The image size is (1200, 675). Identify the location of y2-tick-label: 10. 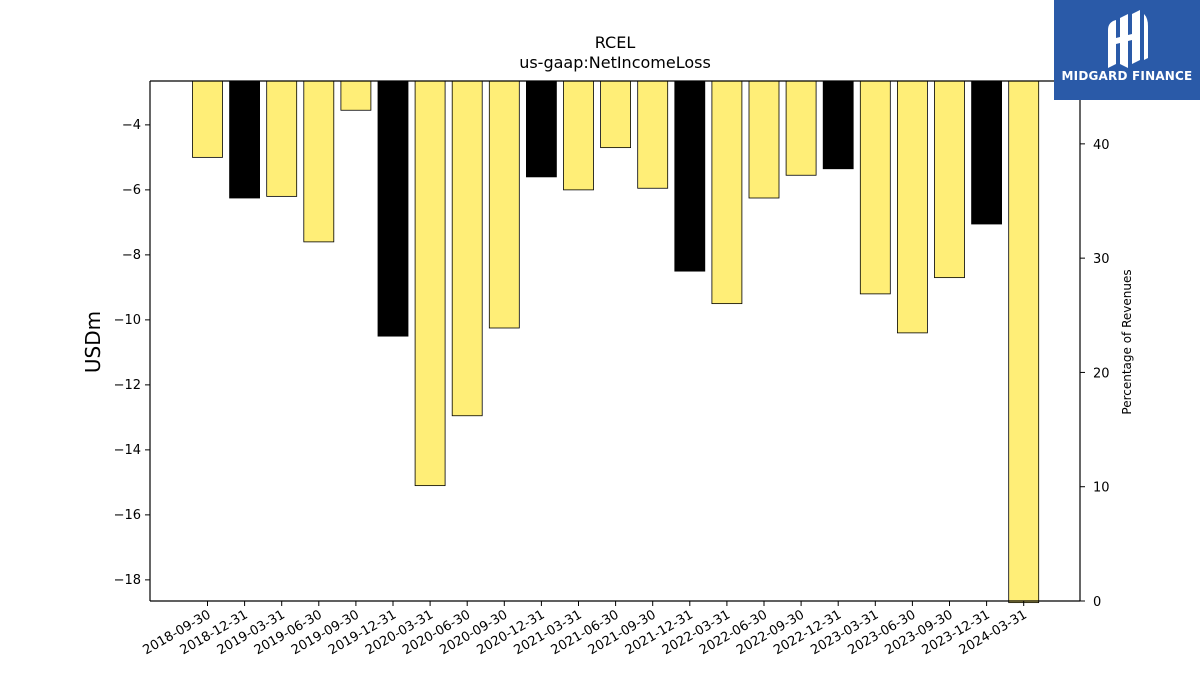
(1101, 488).